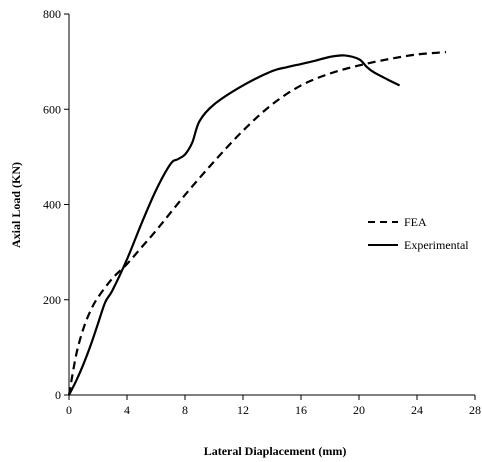 The width and height of the screenshot is (482, 462). What do you see at coordinates (58, 395) in the screenshot?
I see `y-tick-label: 0` at bounding box center [58, 395].